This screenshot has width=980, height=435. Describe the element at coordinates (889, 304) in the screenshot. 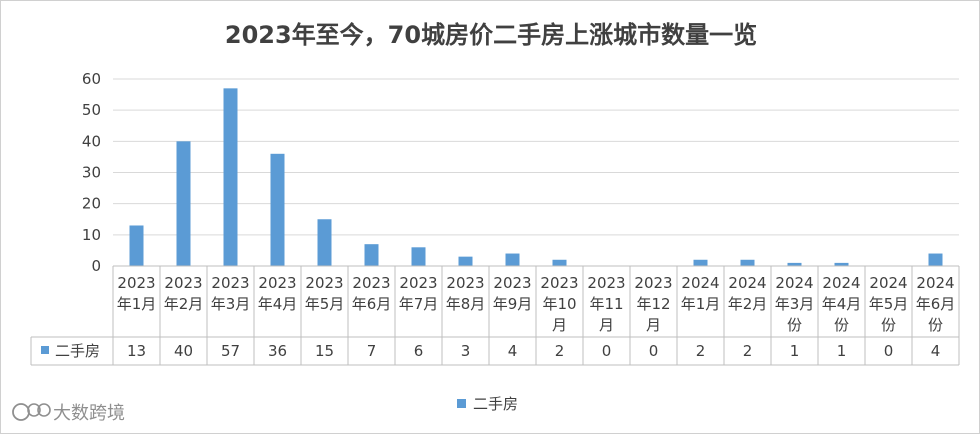

I see `category-label: 2024 年5月份` at that location.